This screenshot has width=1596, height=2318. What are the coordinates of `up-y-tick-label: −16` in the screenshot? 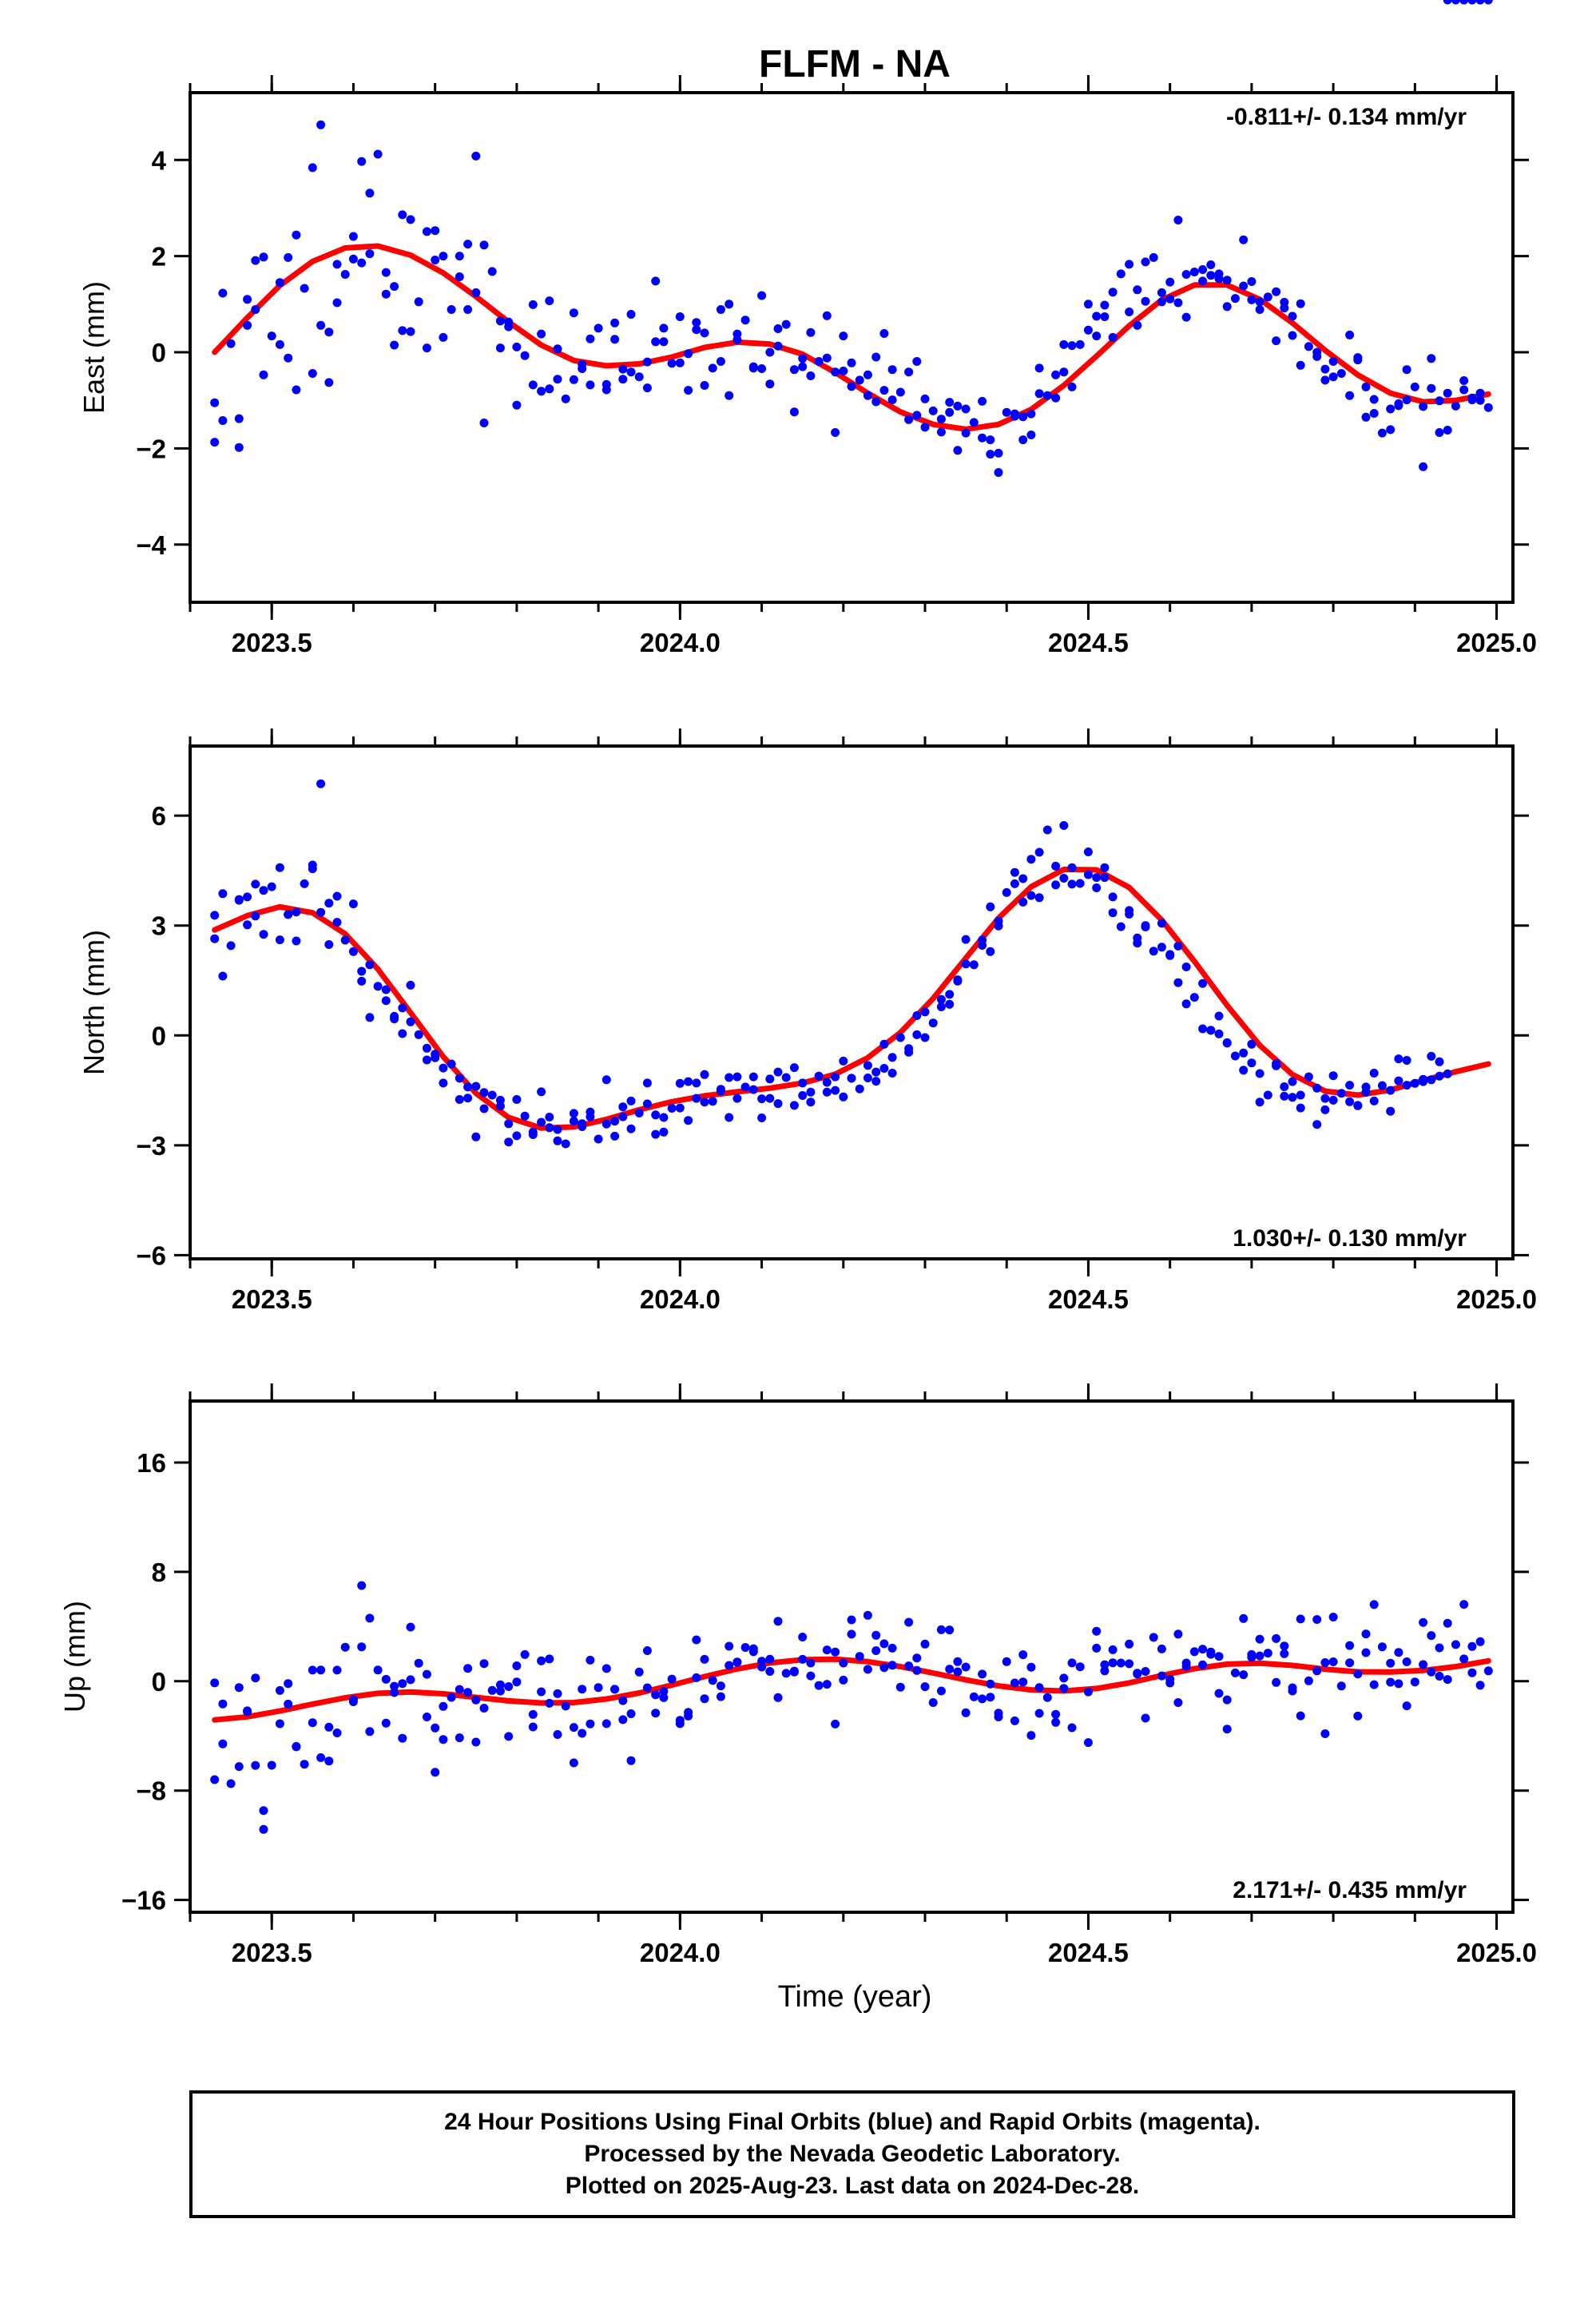 It's located at (143, 1900).